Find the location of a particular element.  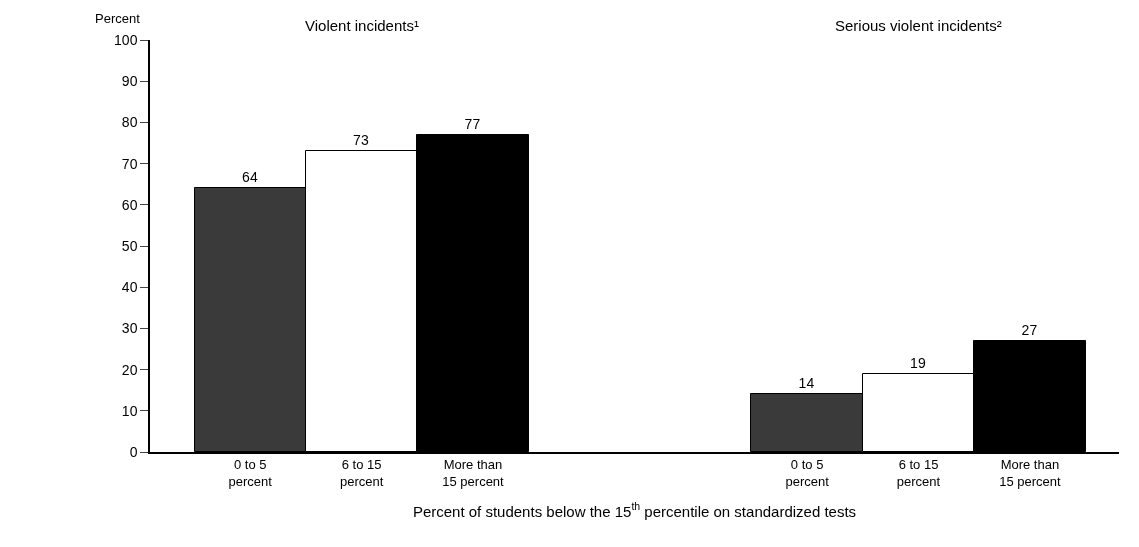

data-label: 77 is located at coordinates (472, 123).